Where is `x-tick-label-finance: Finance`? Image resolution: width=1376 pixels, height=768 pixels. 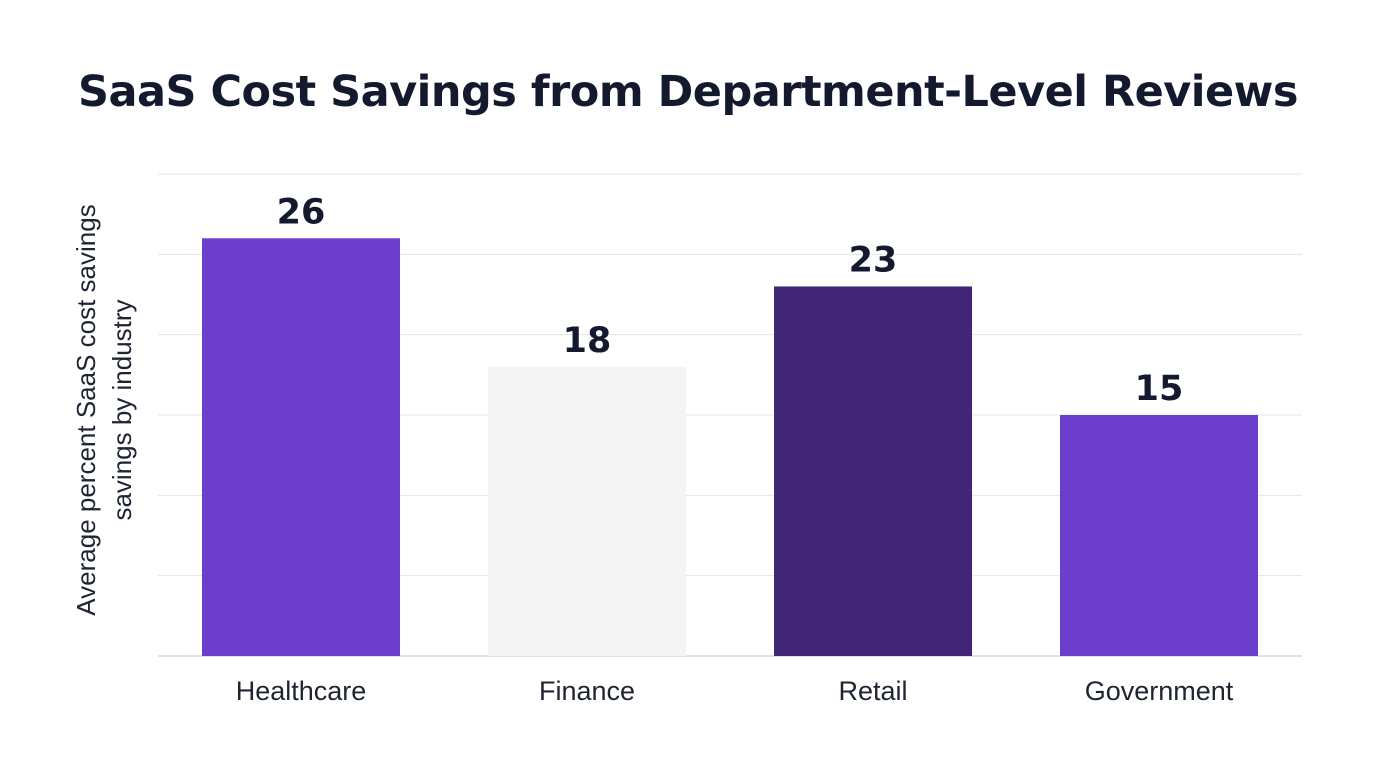
x-tick-label-finance: Finance is located at coordinates (587, 691).